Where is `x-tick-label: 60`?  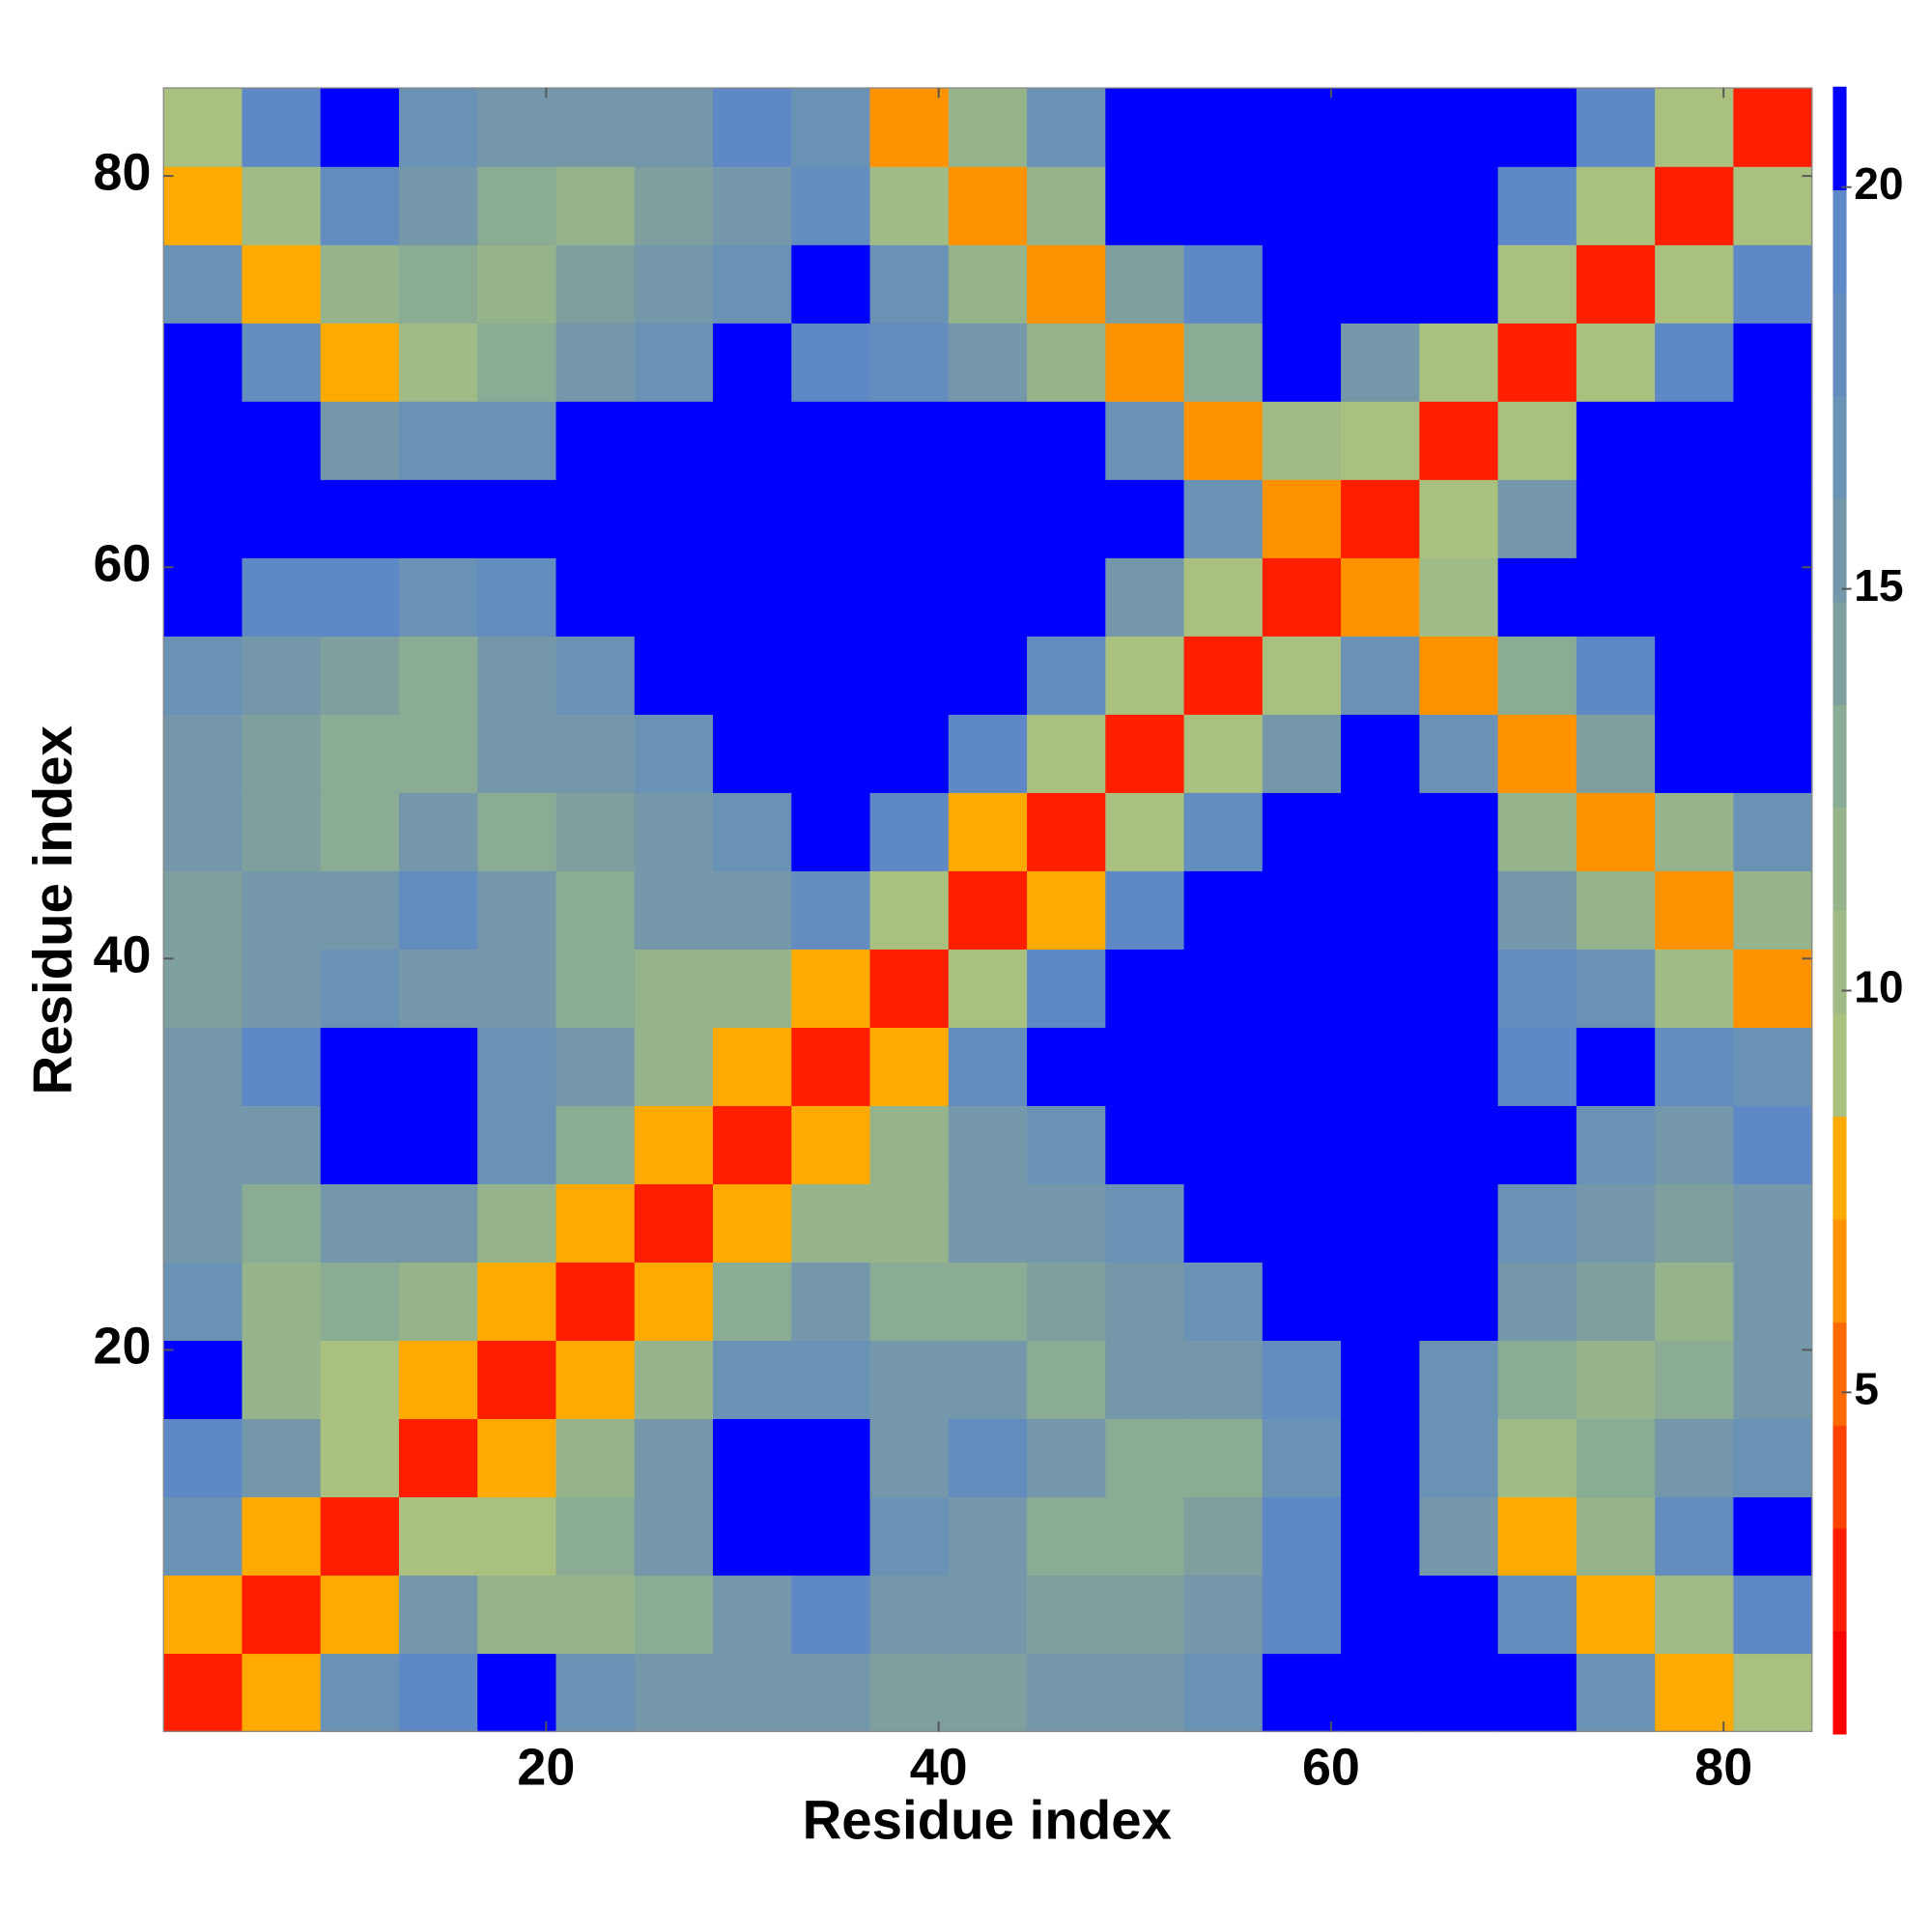 x-tick-label: 60 is located at coordinates (1331, 1768).